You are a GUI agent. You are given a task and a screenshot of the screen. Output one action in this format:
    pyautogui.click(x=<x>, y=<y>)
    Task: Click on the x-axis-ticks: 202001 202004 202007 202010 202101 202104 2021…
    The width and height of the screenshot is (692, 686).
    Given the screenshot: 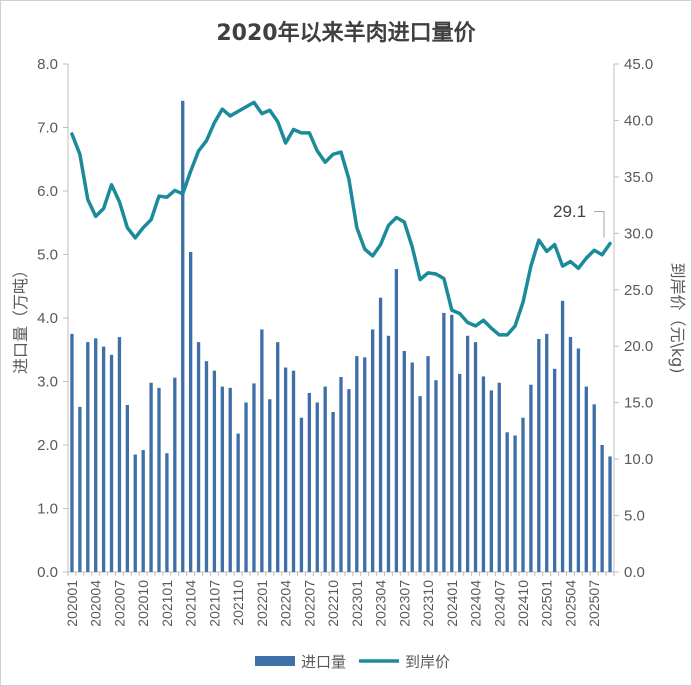 What is the action you would take?
    pyautogui.click(x=339, y=599)
    